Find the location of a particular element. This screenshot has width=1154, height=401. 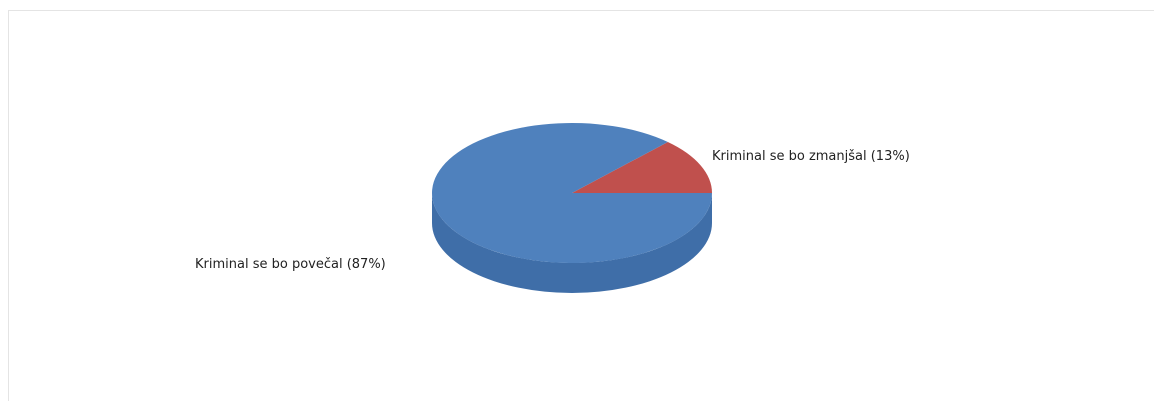

pie-top is located at coordinates (572, 193).